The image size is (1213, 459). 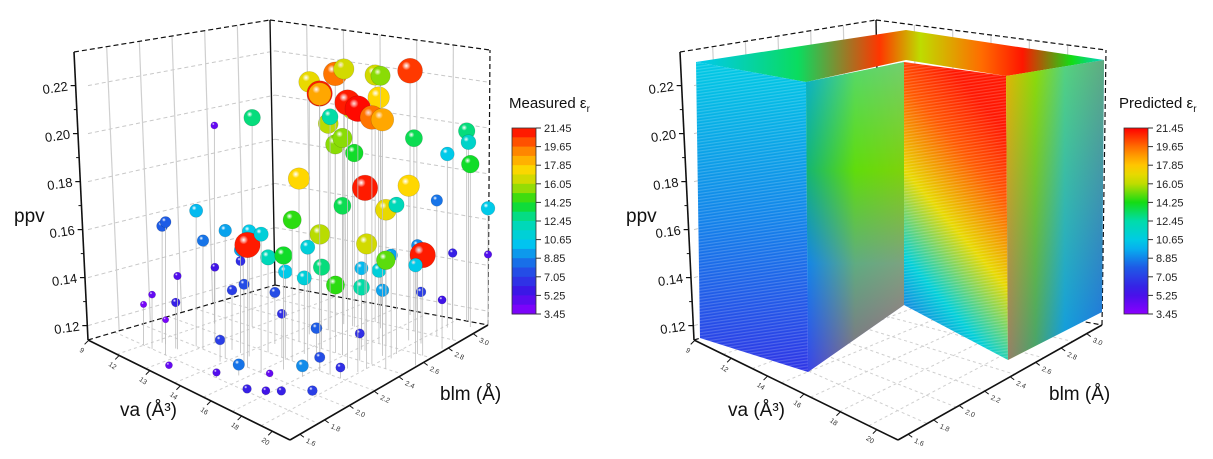 What do you see at coordinates (1156, 103) in the screenshot?
I see `colorbar-title-text: Predicted ε` at bounding box center [1156, 103].